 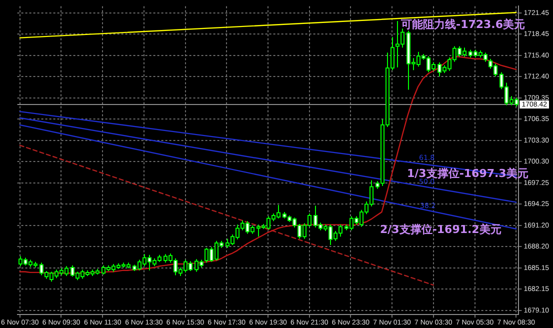 I want to click on annotation: 2/3支撑位-1691.2美元, so click(x=441, y=229).